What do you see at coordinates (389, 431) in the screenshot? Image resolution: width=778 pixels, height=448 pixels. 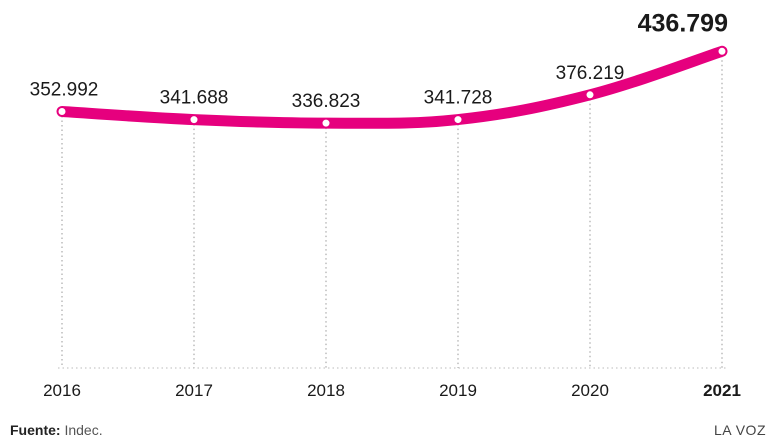 I see `chart-footer: Fuente: Indec. LA VOZ` at bounding box center [389, 431].